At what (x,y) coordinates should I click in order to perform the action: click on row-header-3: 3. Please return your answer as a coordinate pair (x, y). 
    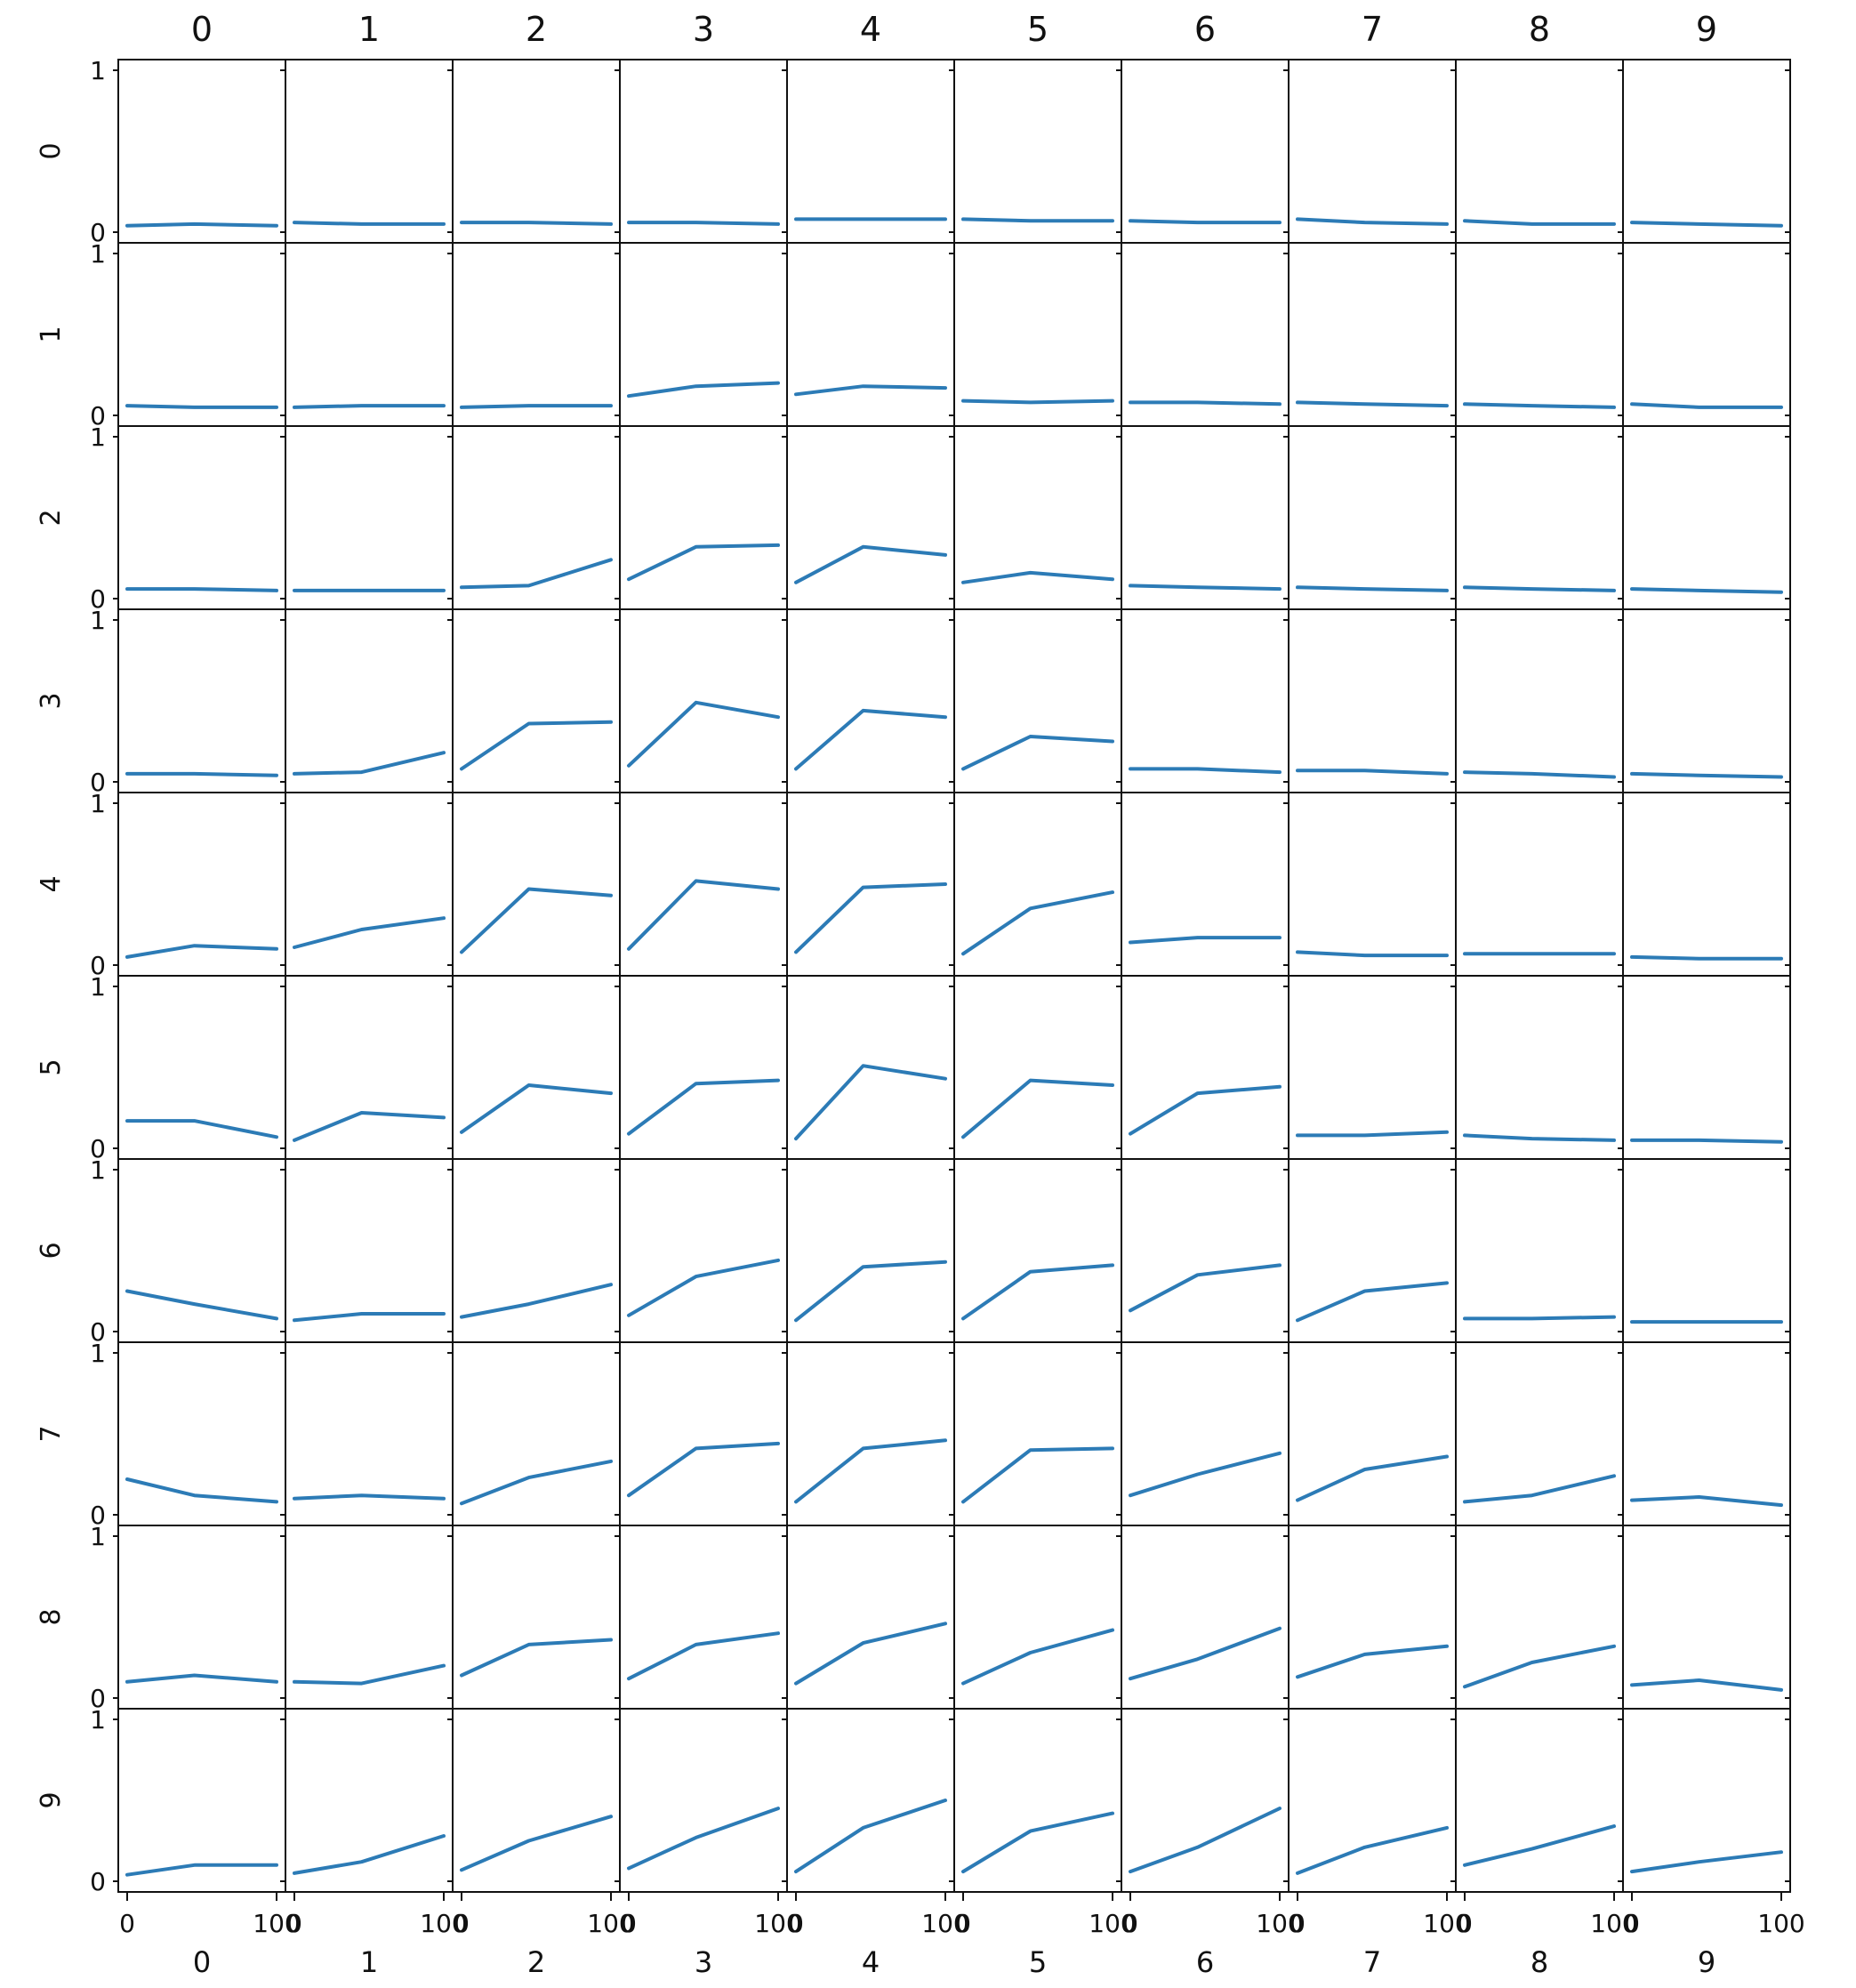
    Looking at the image, I should click on (52, 700).